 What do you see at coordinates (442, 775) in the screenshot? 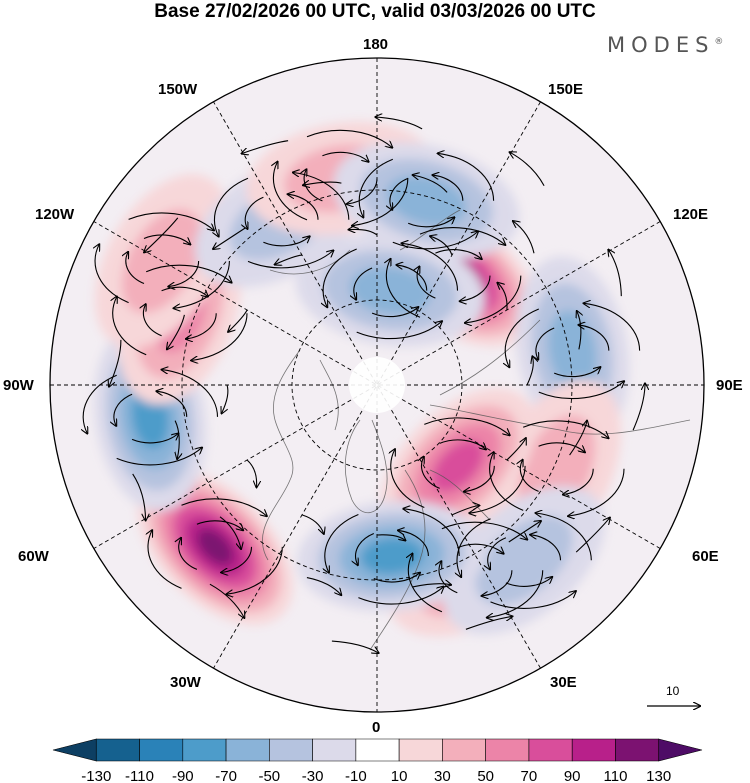
I see `colorbar-tick-label: 30` at bounding box center [442, 775].